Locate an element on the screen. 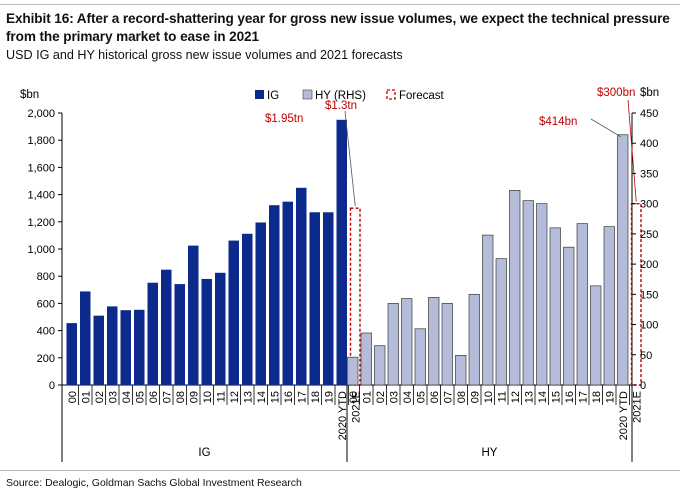 The width and height of the screenshot is (680, 495). hy-forecast-bar is located at coordinates (636, 294).